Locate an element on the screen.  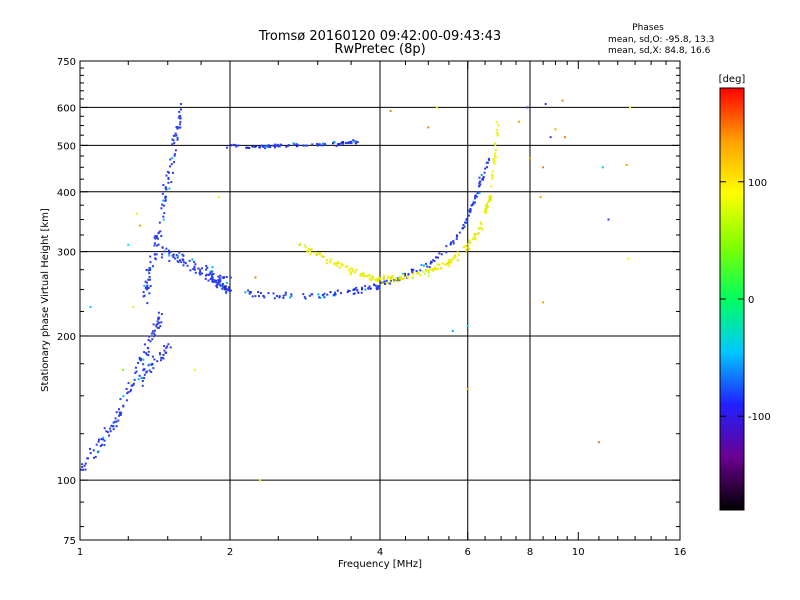
x-tick-label: 4 is located at coordinates (380, 552).